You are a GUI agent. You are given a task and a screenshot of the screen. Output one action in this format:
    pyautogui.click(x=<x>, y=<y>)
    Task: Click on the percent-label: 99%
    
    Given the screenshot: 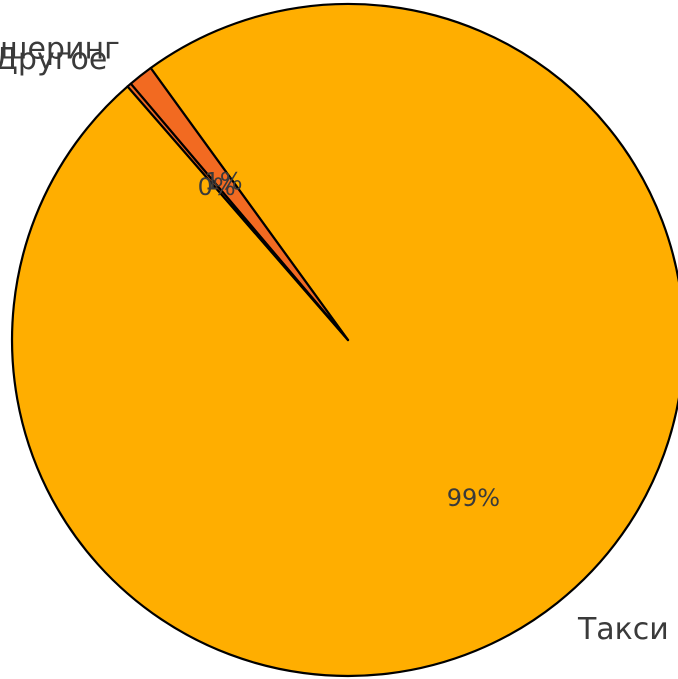 What is the action you would take?
    pyautogui.click(x=473, y=498)
    